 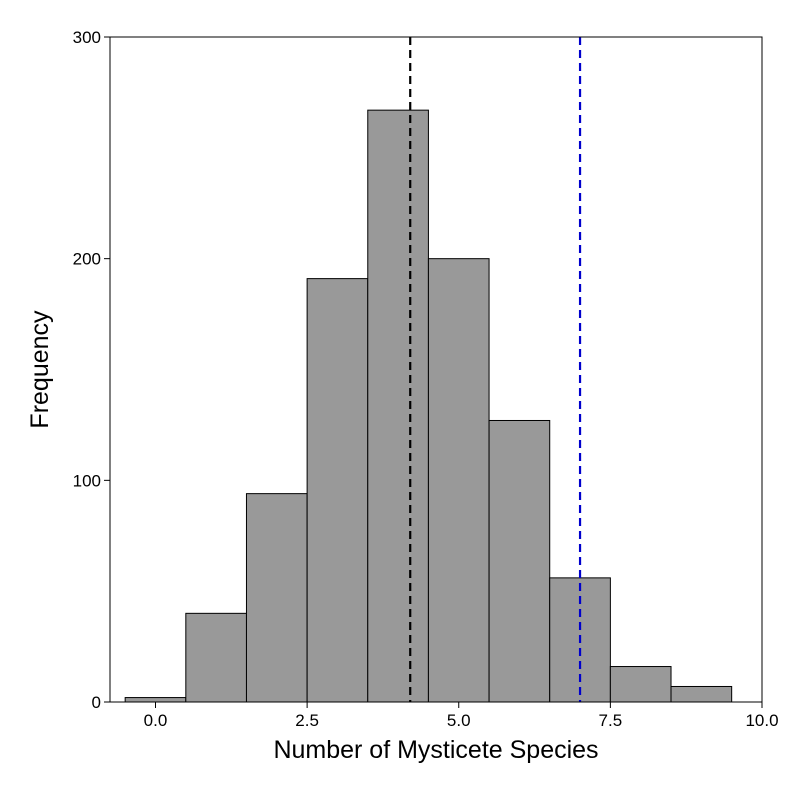 What do you see at coordinates (156, 720) in the screenshot?
I see `x-tick-label-0: 0.0` at bounding box center [156, 720].